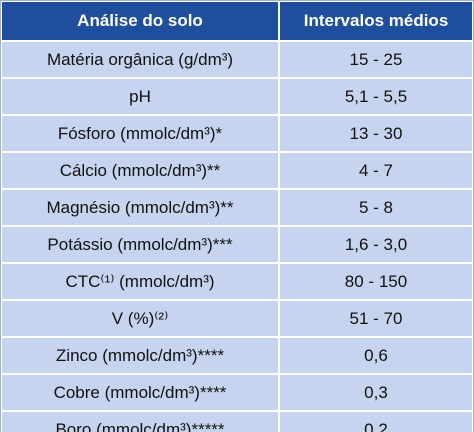 Image resolution: width=474 pixels, height=432 pixels. Describe the element at coordinates (140, 170) in the screenshot. I see `analysis-cell: Cálcio (mmolc/dm³)**` at that location.